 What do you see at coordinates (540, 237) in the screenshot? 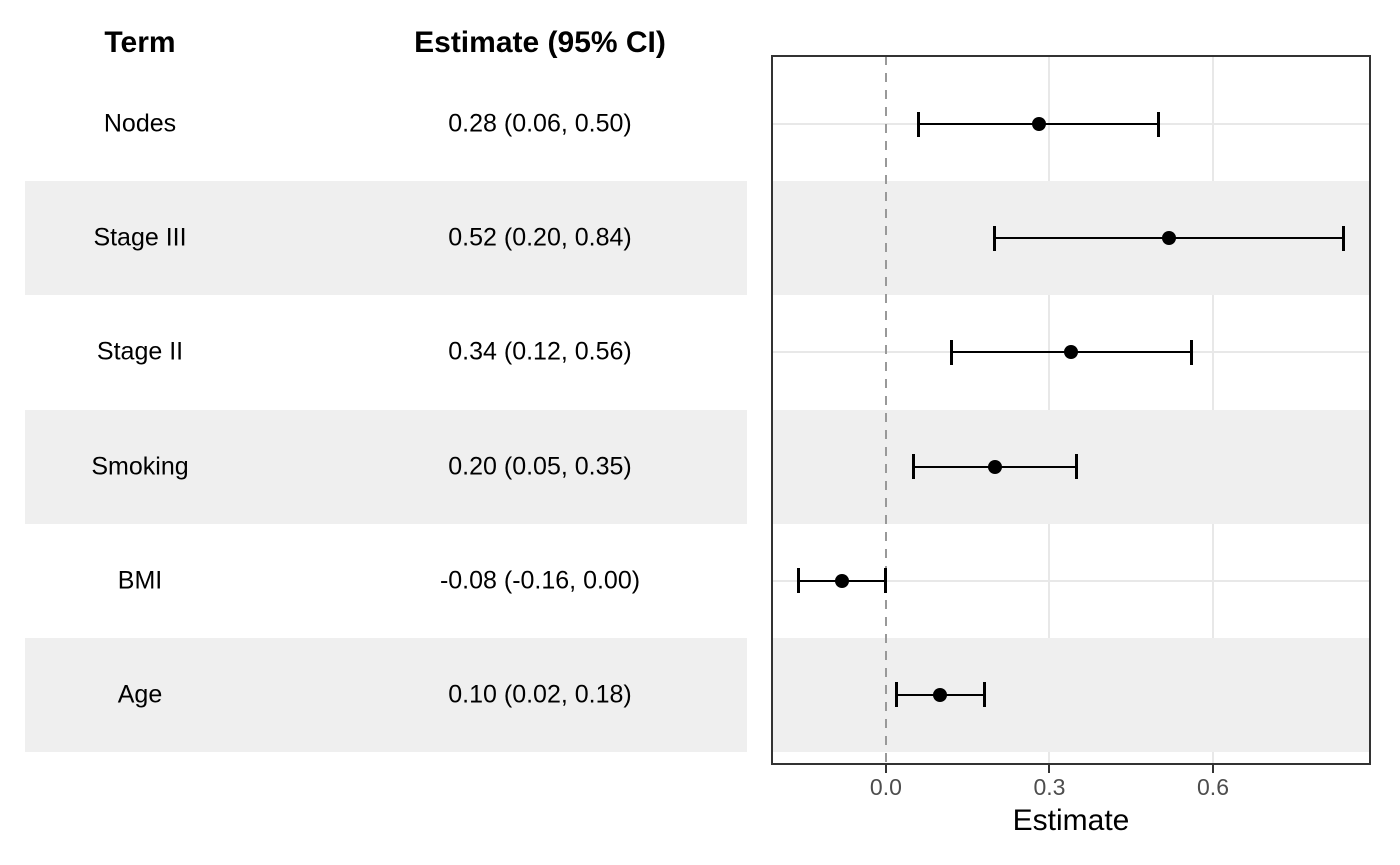
I see `estimate-ci-label: 0.52 (0.20, 0.84)` at bounding box center [540, 237].